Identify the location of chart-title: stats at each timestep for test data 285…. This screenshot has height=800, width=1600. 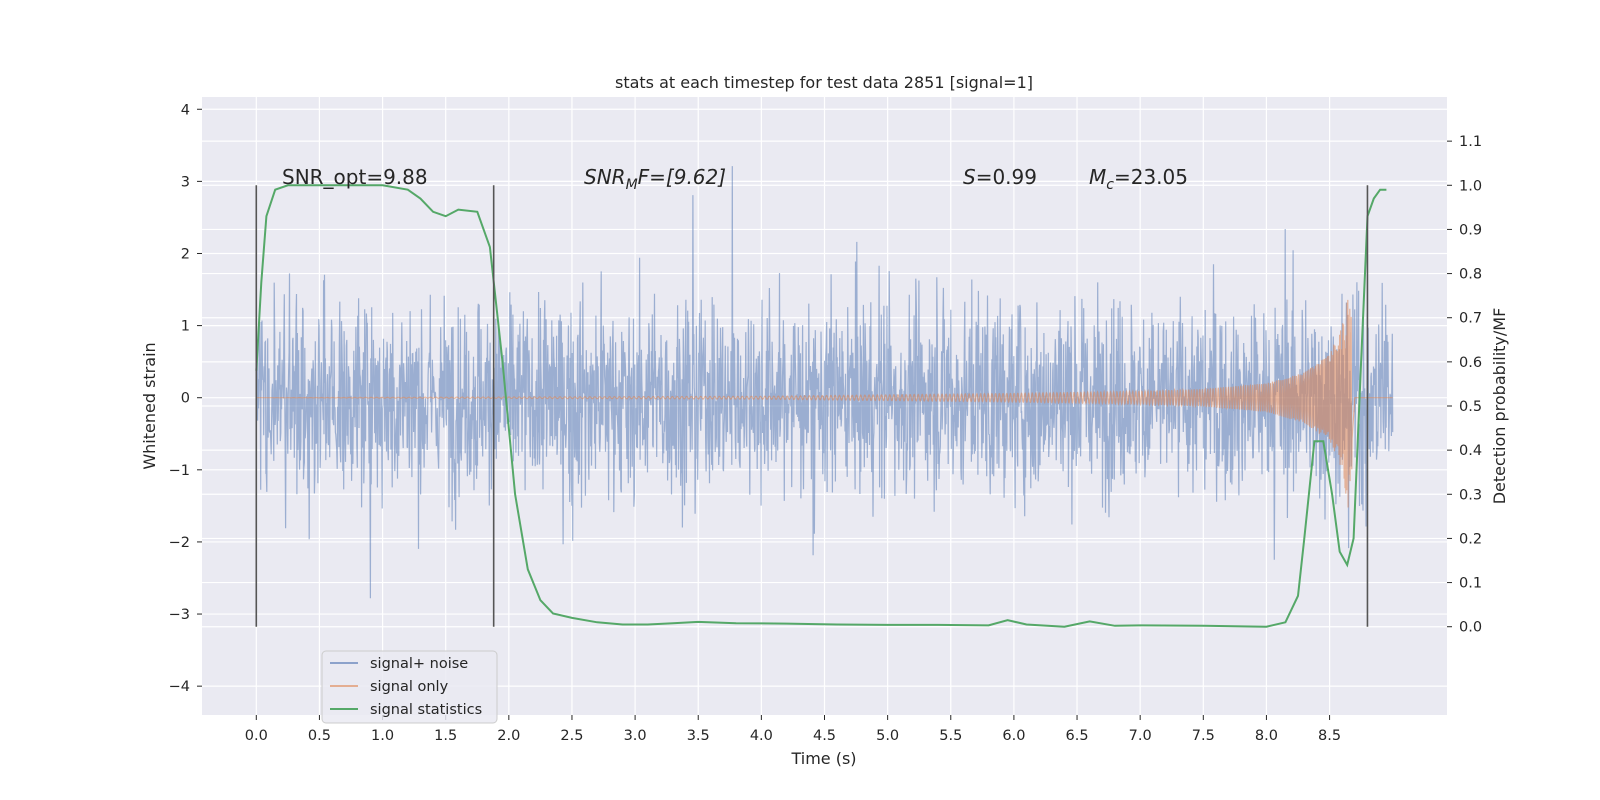
(824, 82).